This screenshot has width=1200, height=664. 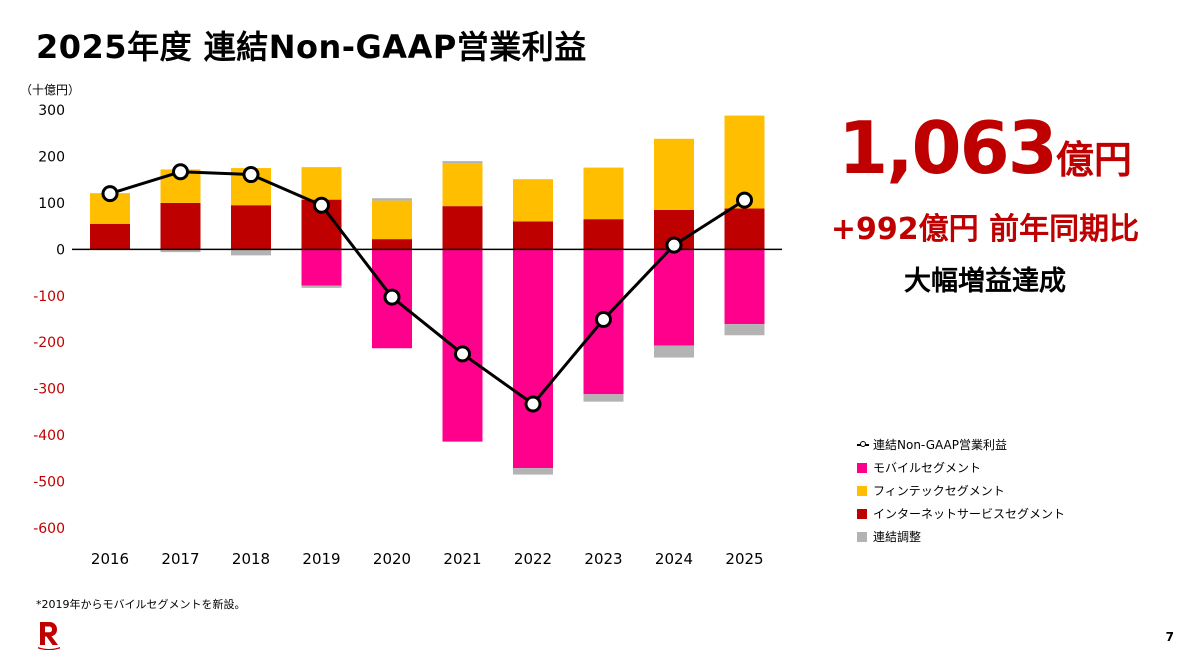 What do you see at coordinates (985, 281) in the screenshot?
I see `headline-subtext: 大幅増益達成` at bounding box center [985, 281].